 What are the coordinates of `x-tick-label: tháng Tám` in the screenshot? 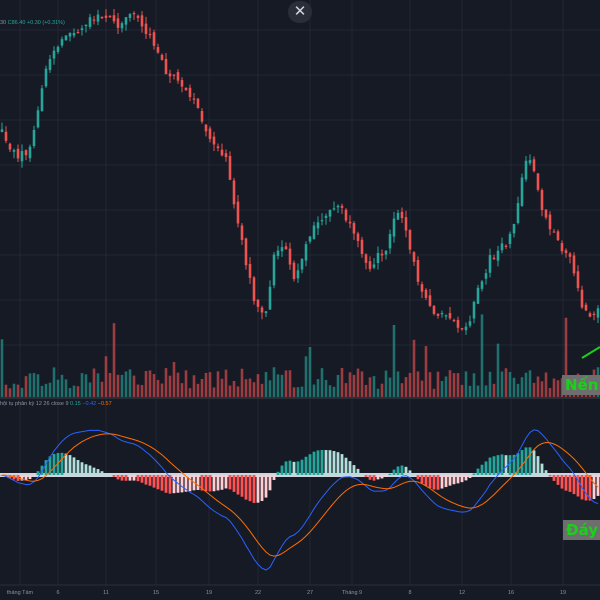 It's located at (20, 593).